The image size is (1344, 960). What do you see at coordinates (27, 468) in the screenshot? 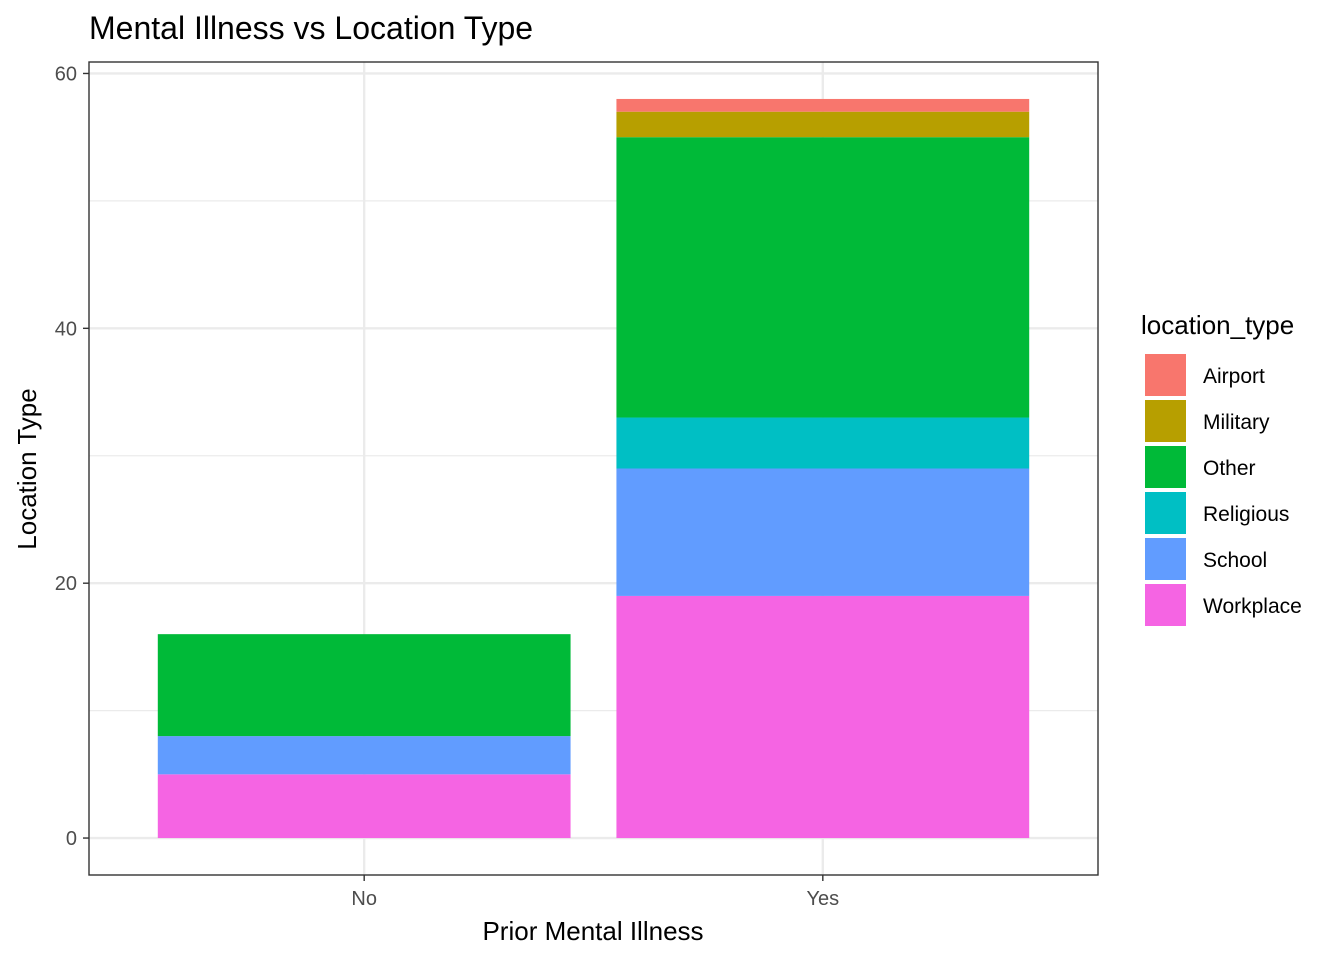
I see `y-axis-title: Location Type` at bounding box center [27, 468].